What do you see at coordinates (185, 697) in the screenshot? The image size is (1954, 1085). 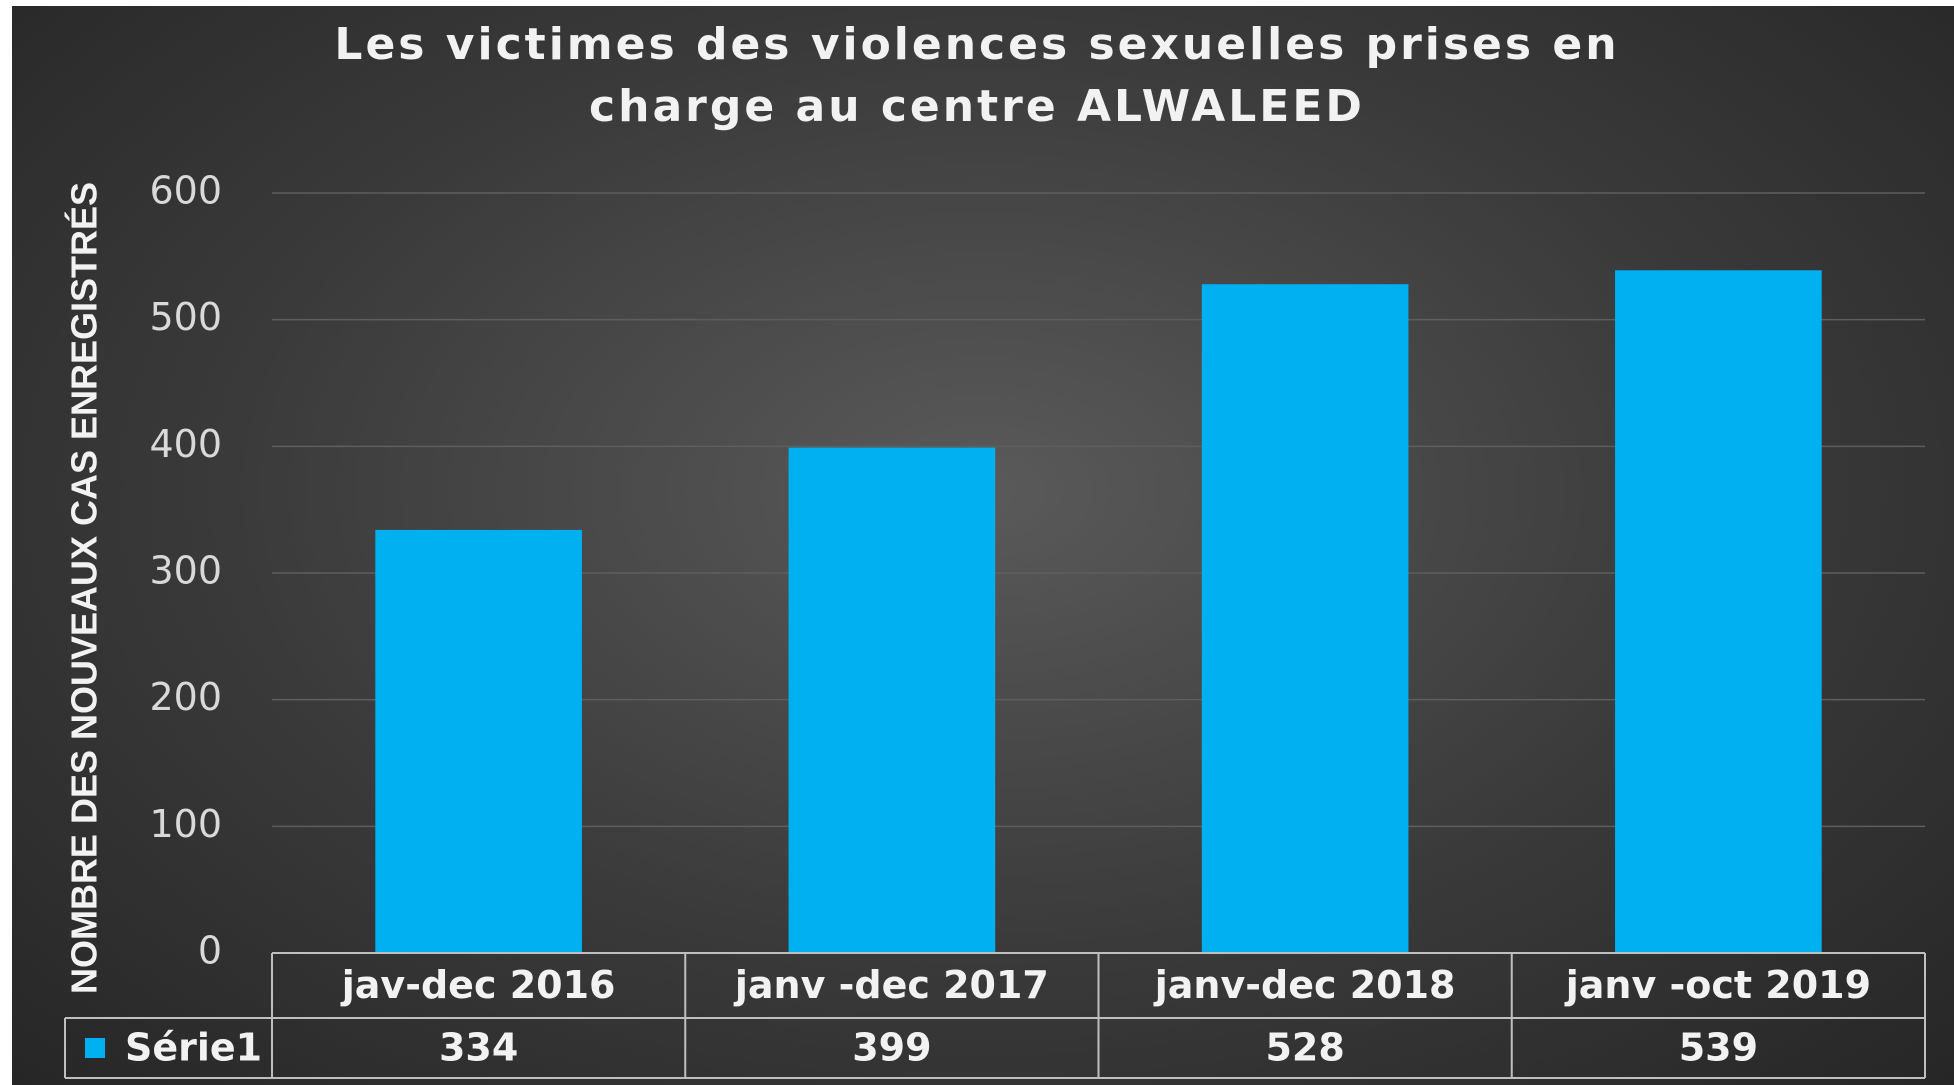 I see `y-tick-label: 200` at bounding box center [185, 697].